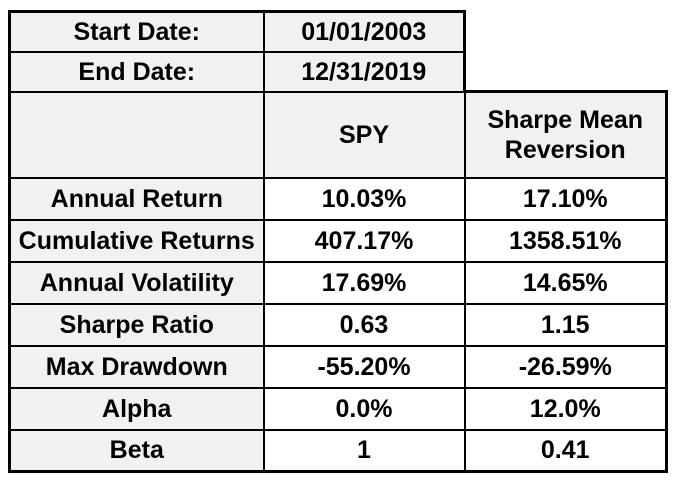 The image size is (678, 486). Describe the element at coordinates (136, 450) in the screenshot. I see `metric-label-cell: Beta` at that location.